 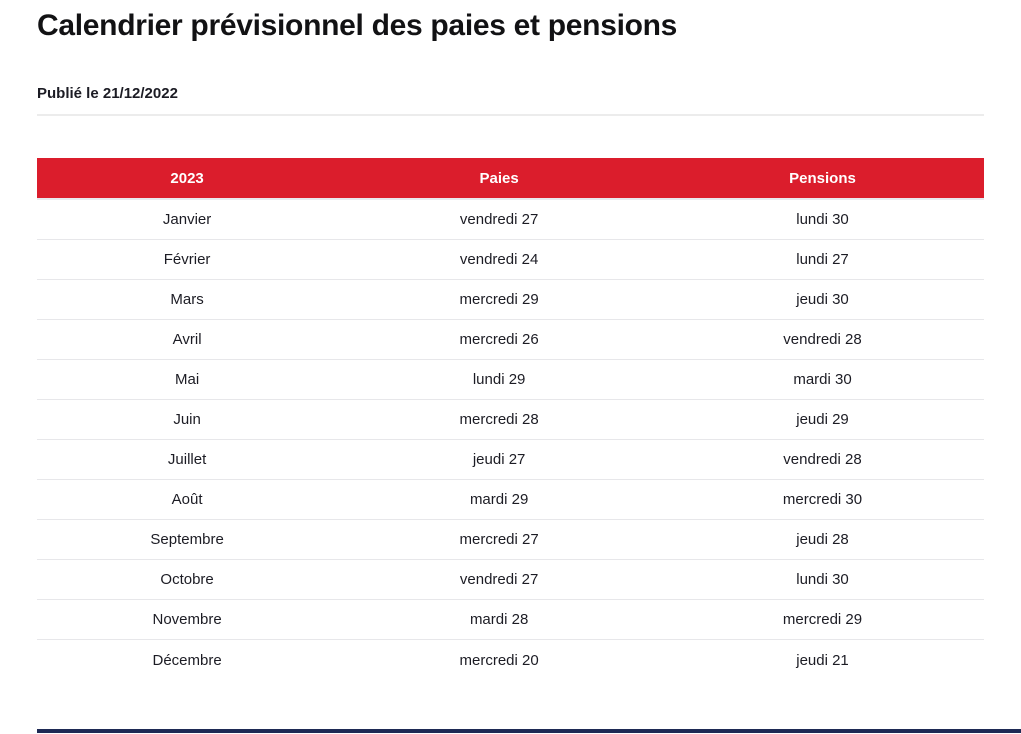 I want to click on column-header-paies: Paies, so click(x=499, y=178).